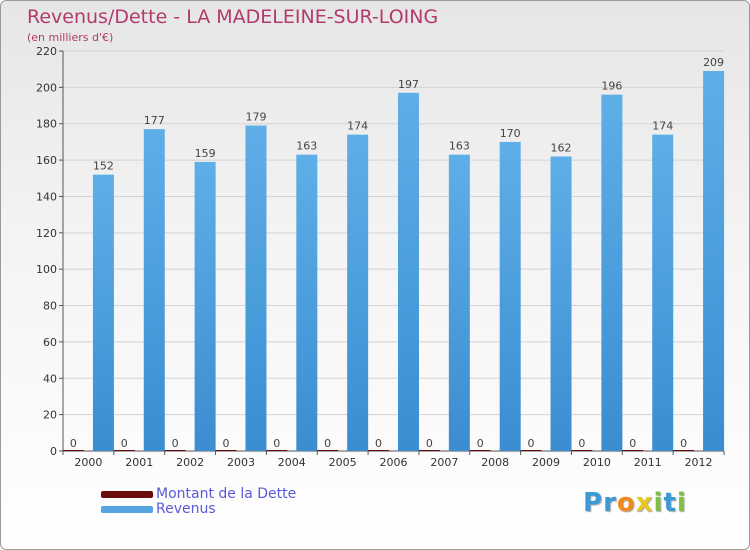  I want to click on y-tick-label: 100, so click(46, 269).